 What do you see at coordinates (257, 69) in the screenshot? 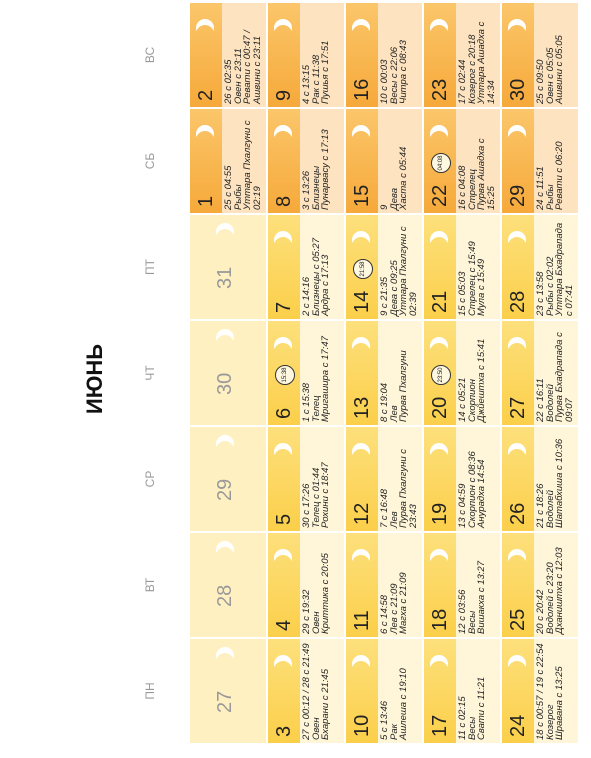
I see `info-line: Ашвини с 23:11` at bounding box center [257, 69].